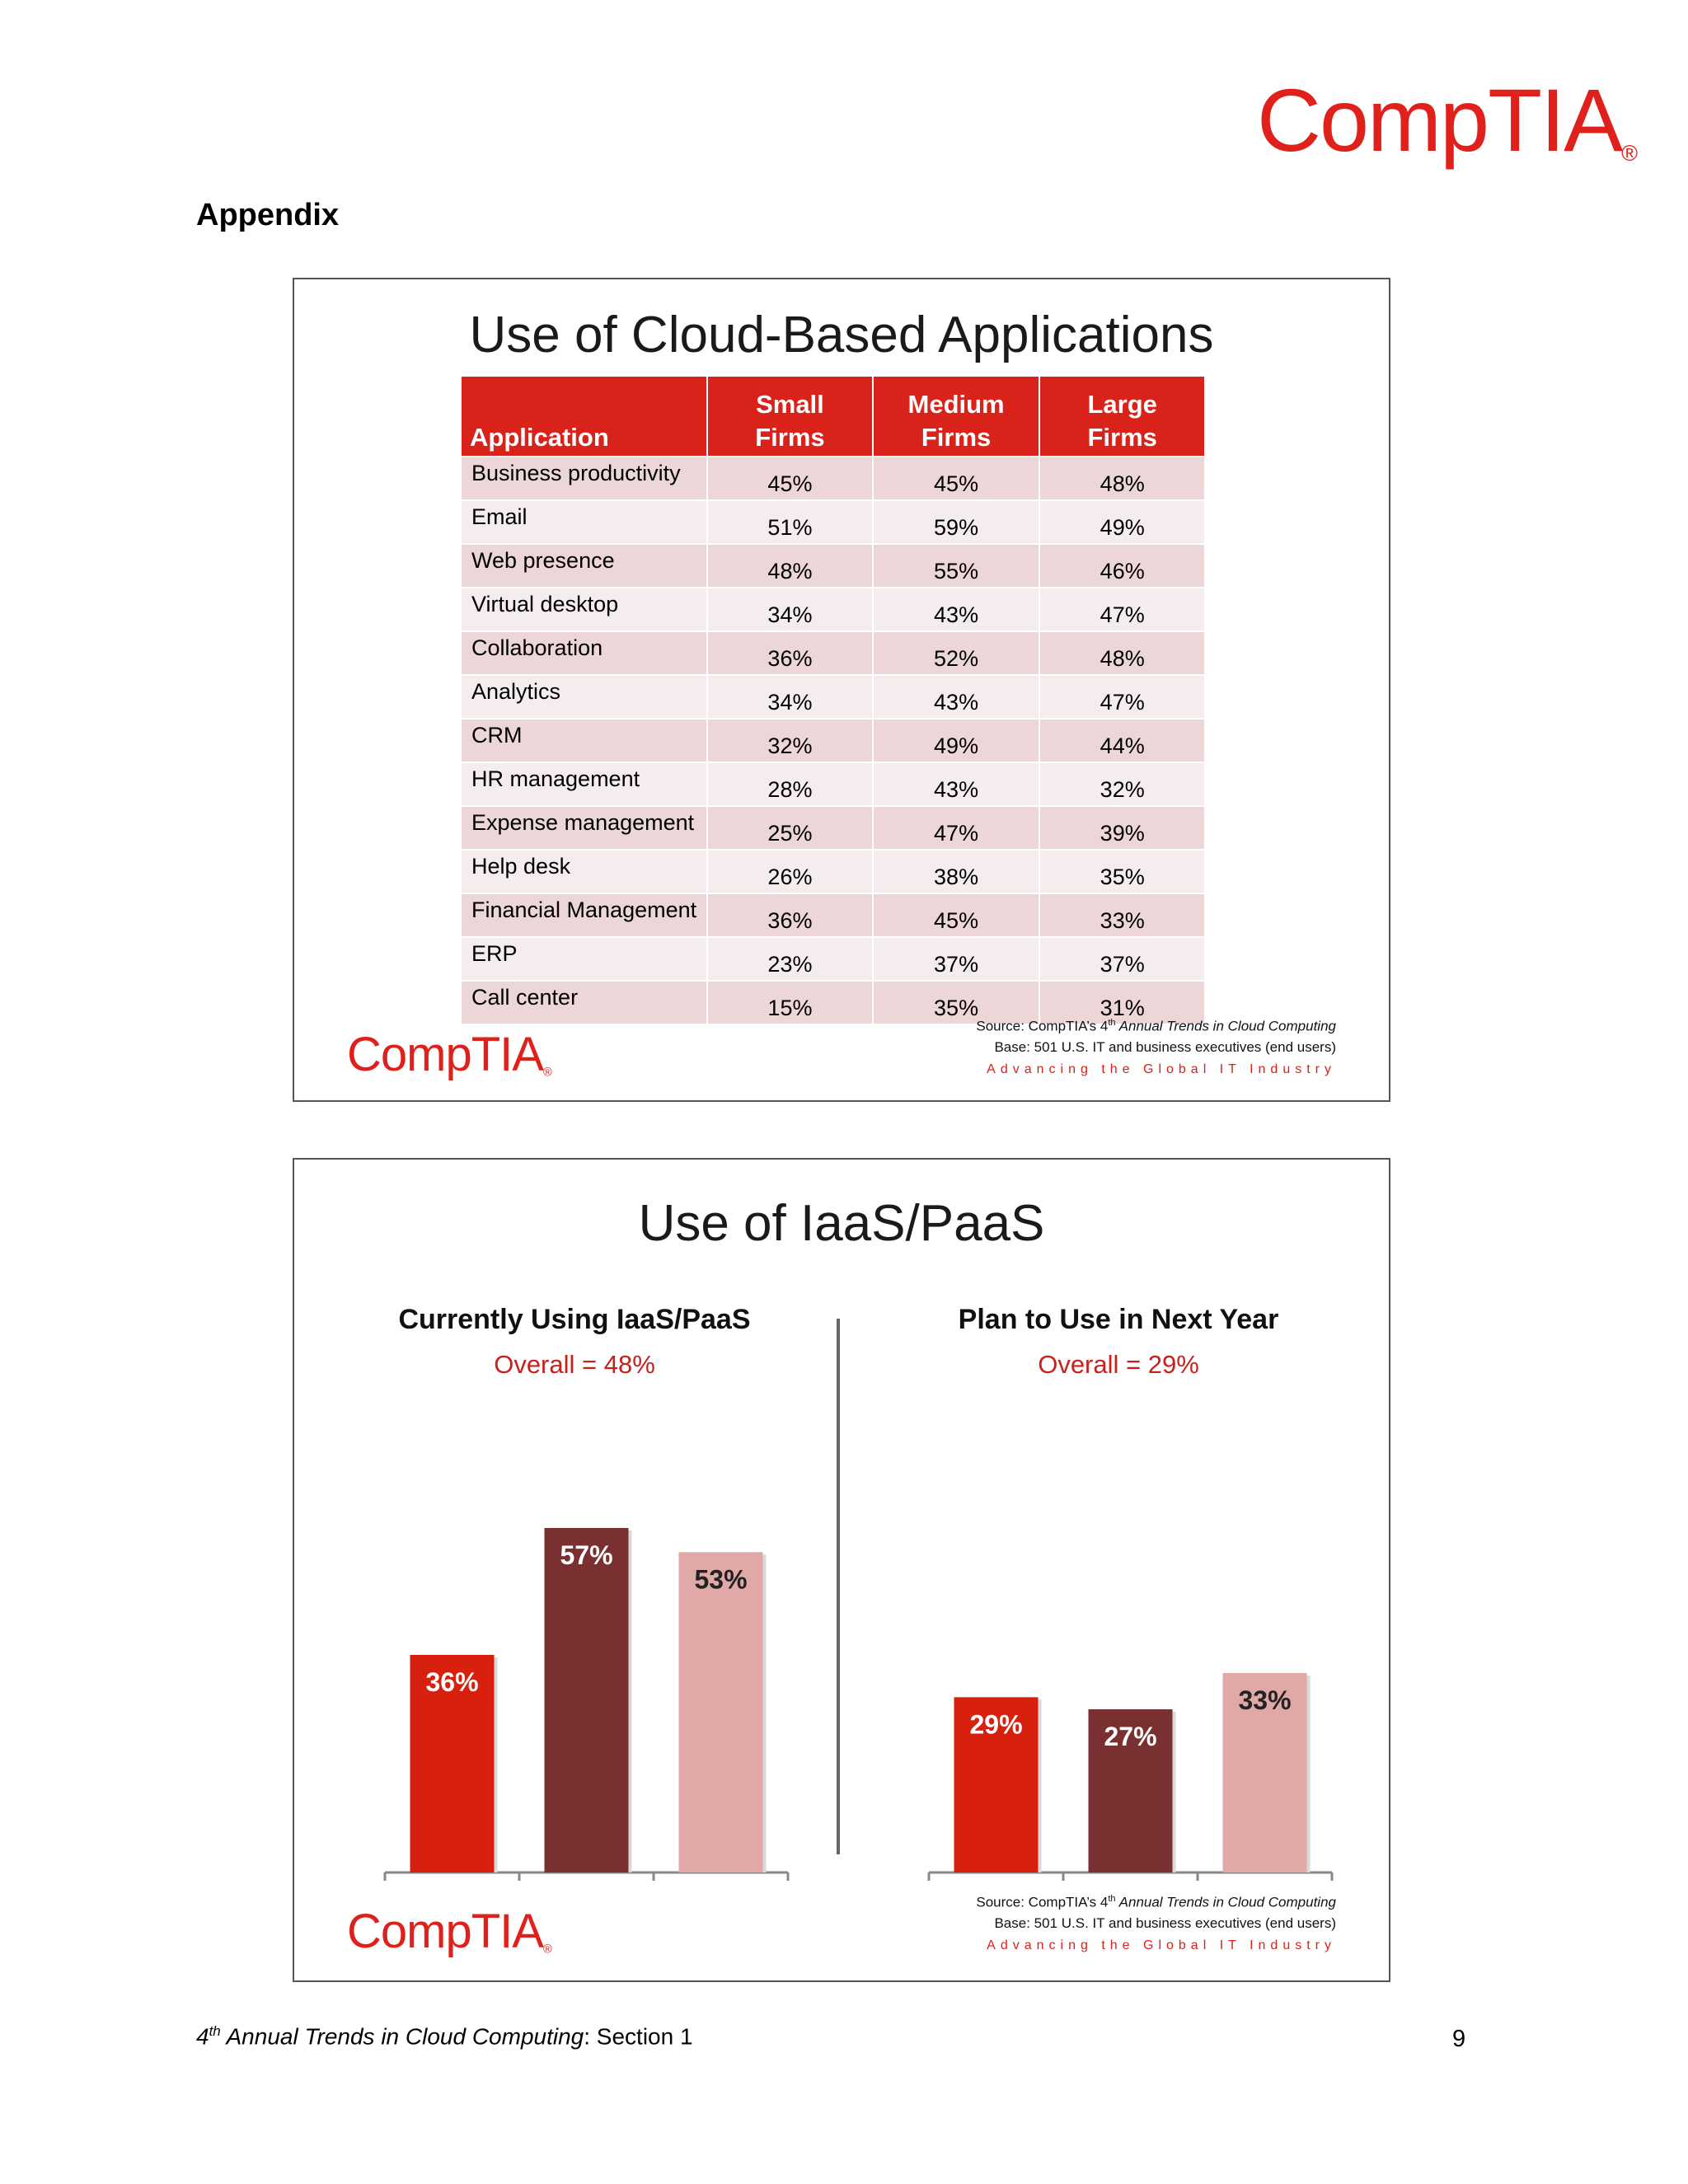 The image size is (1688, 2184). What do you see at coordinates (584, 958) in the screenshot?
I see `cell-application: ERP` at bounding box center [584, 958].